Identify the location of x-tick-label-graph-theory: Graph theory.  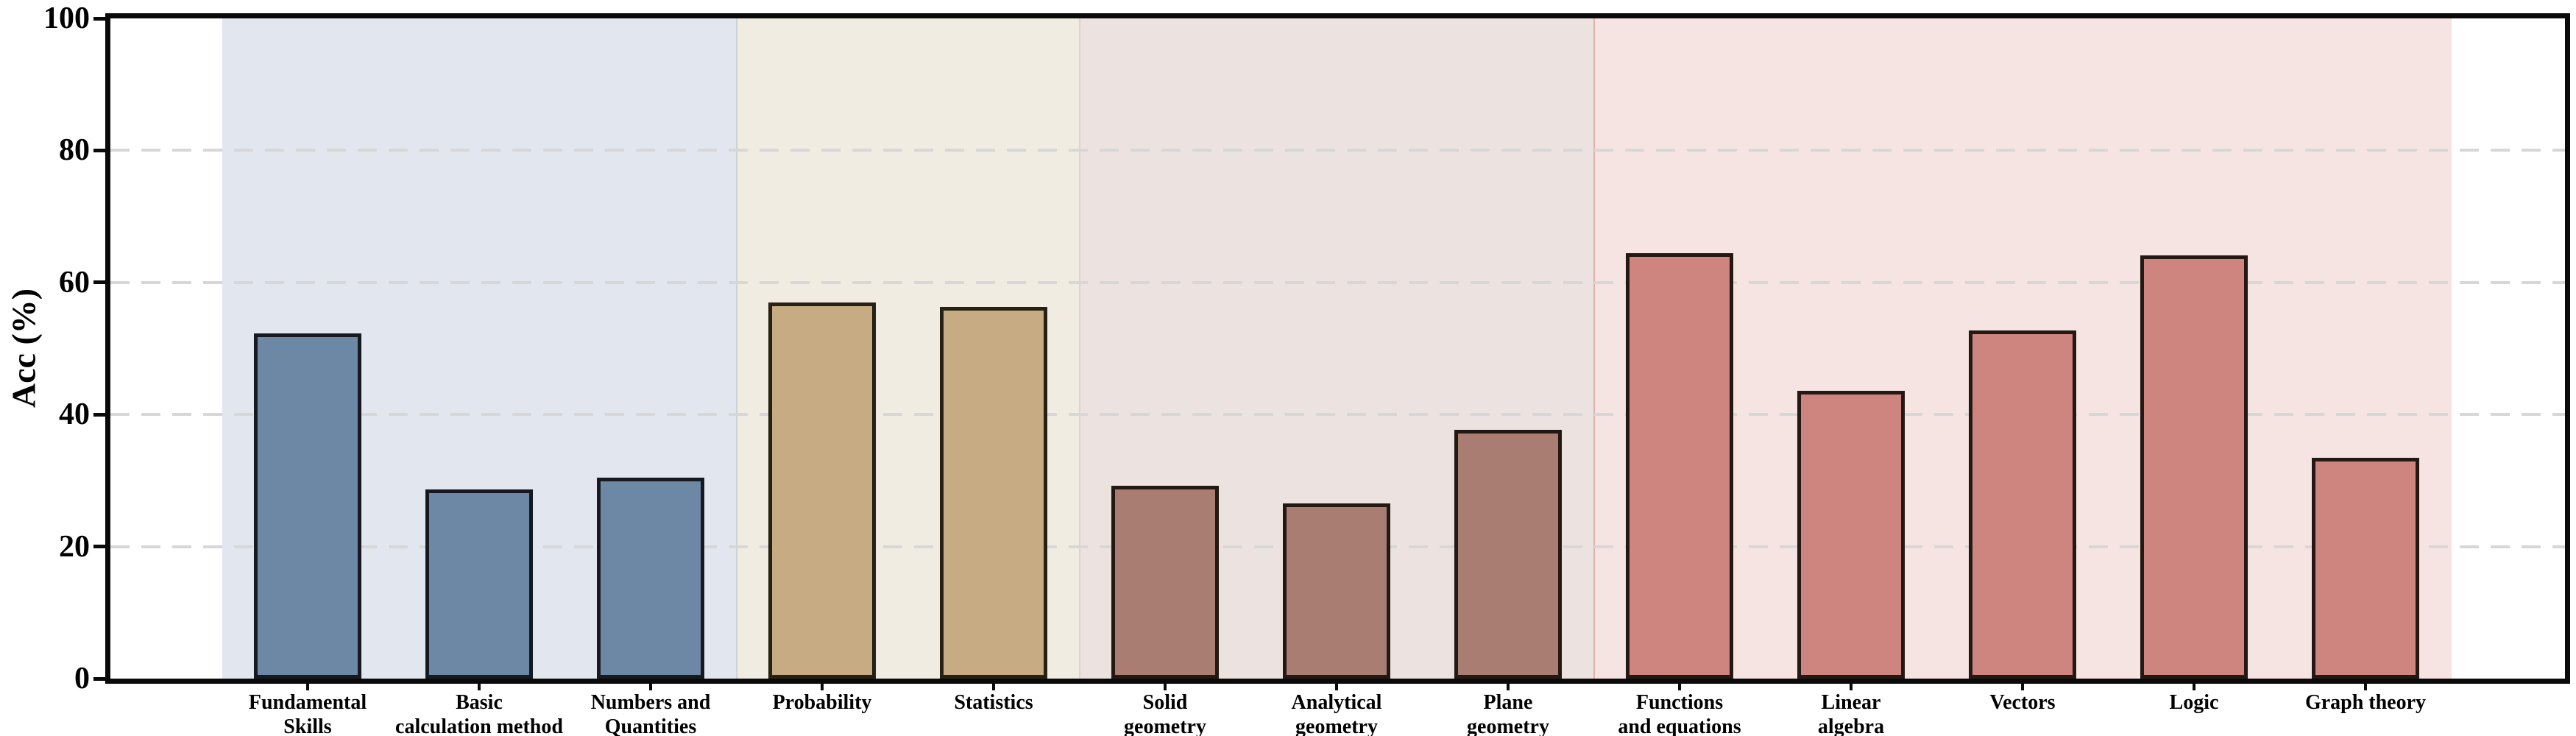
(2365, 702).